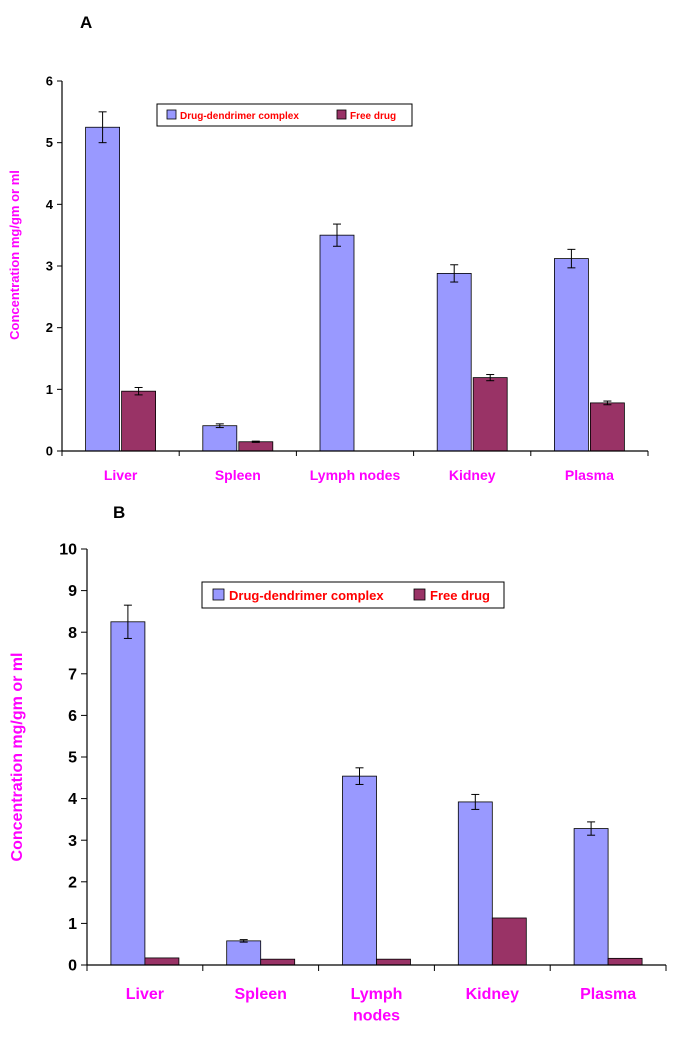 The height and width of the screenshot is (1040, 674). What do you see at coordinates (128, 793) in the screenshot?
I see `bar-b-s0-c0` at bounding box center [128, 793].